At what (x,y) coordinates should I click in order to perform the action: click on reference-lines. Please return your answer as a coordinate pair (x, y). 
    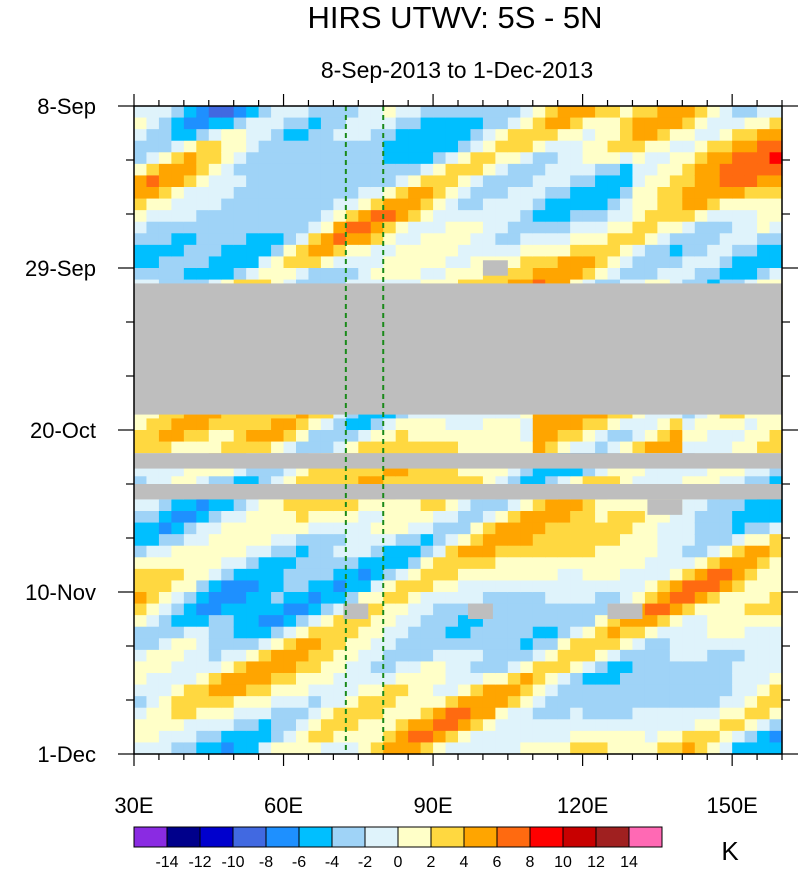
    Looking at the image, I should click on (364, 430).